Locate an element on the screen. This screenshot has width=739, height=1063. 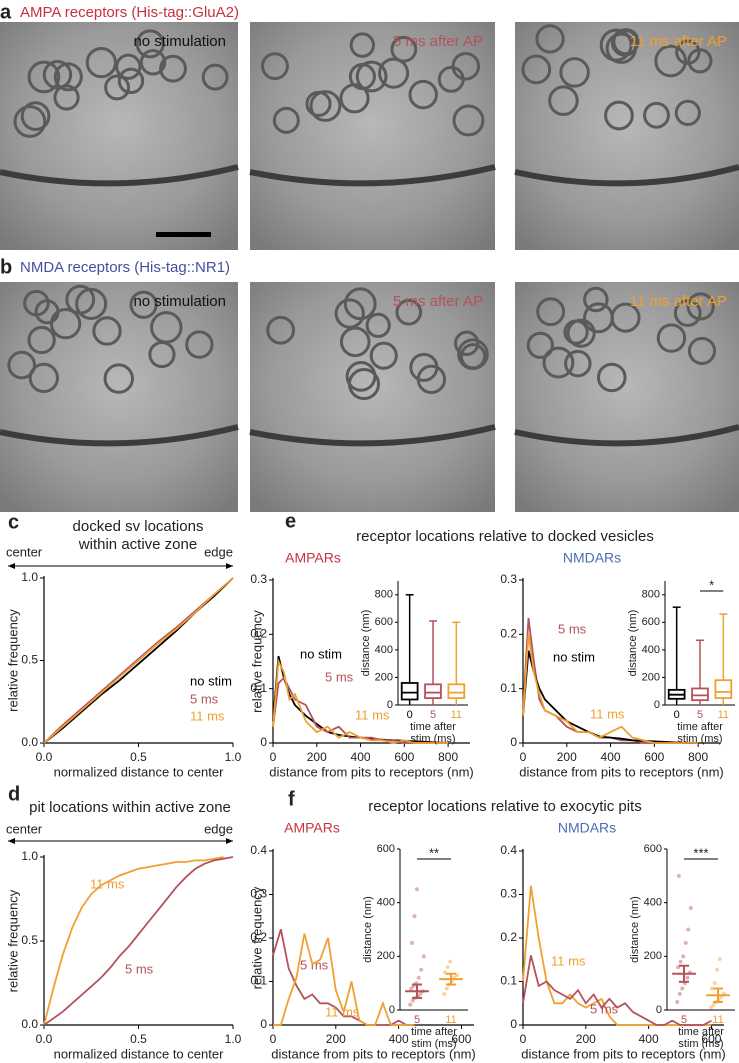
y-axis-label: relative frequency is located at coordinates (12, 660).